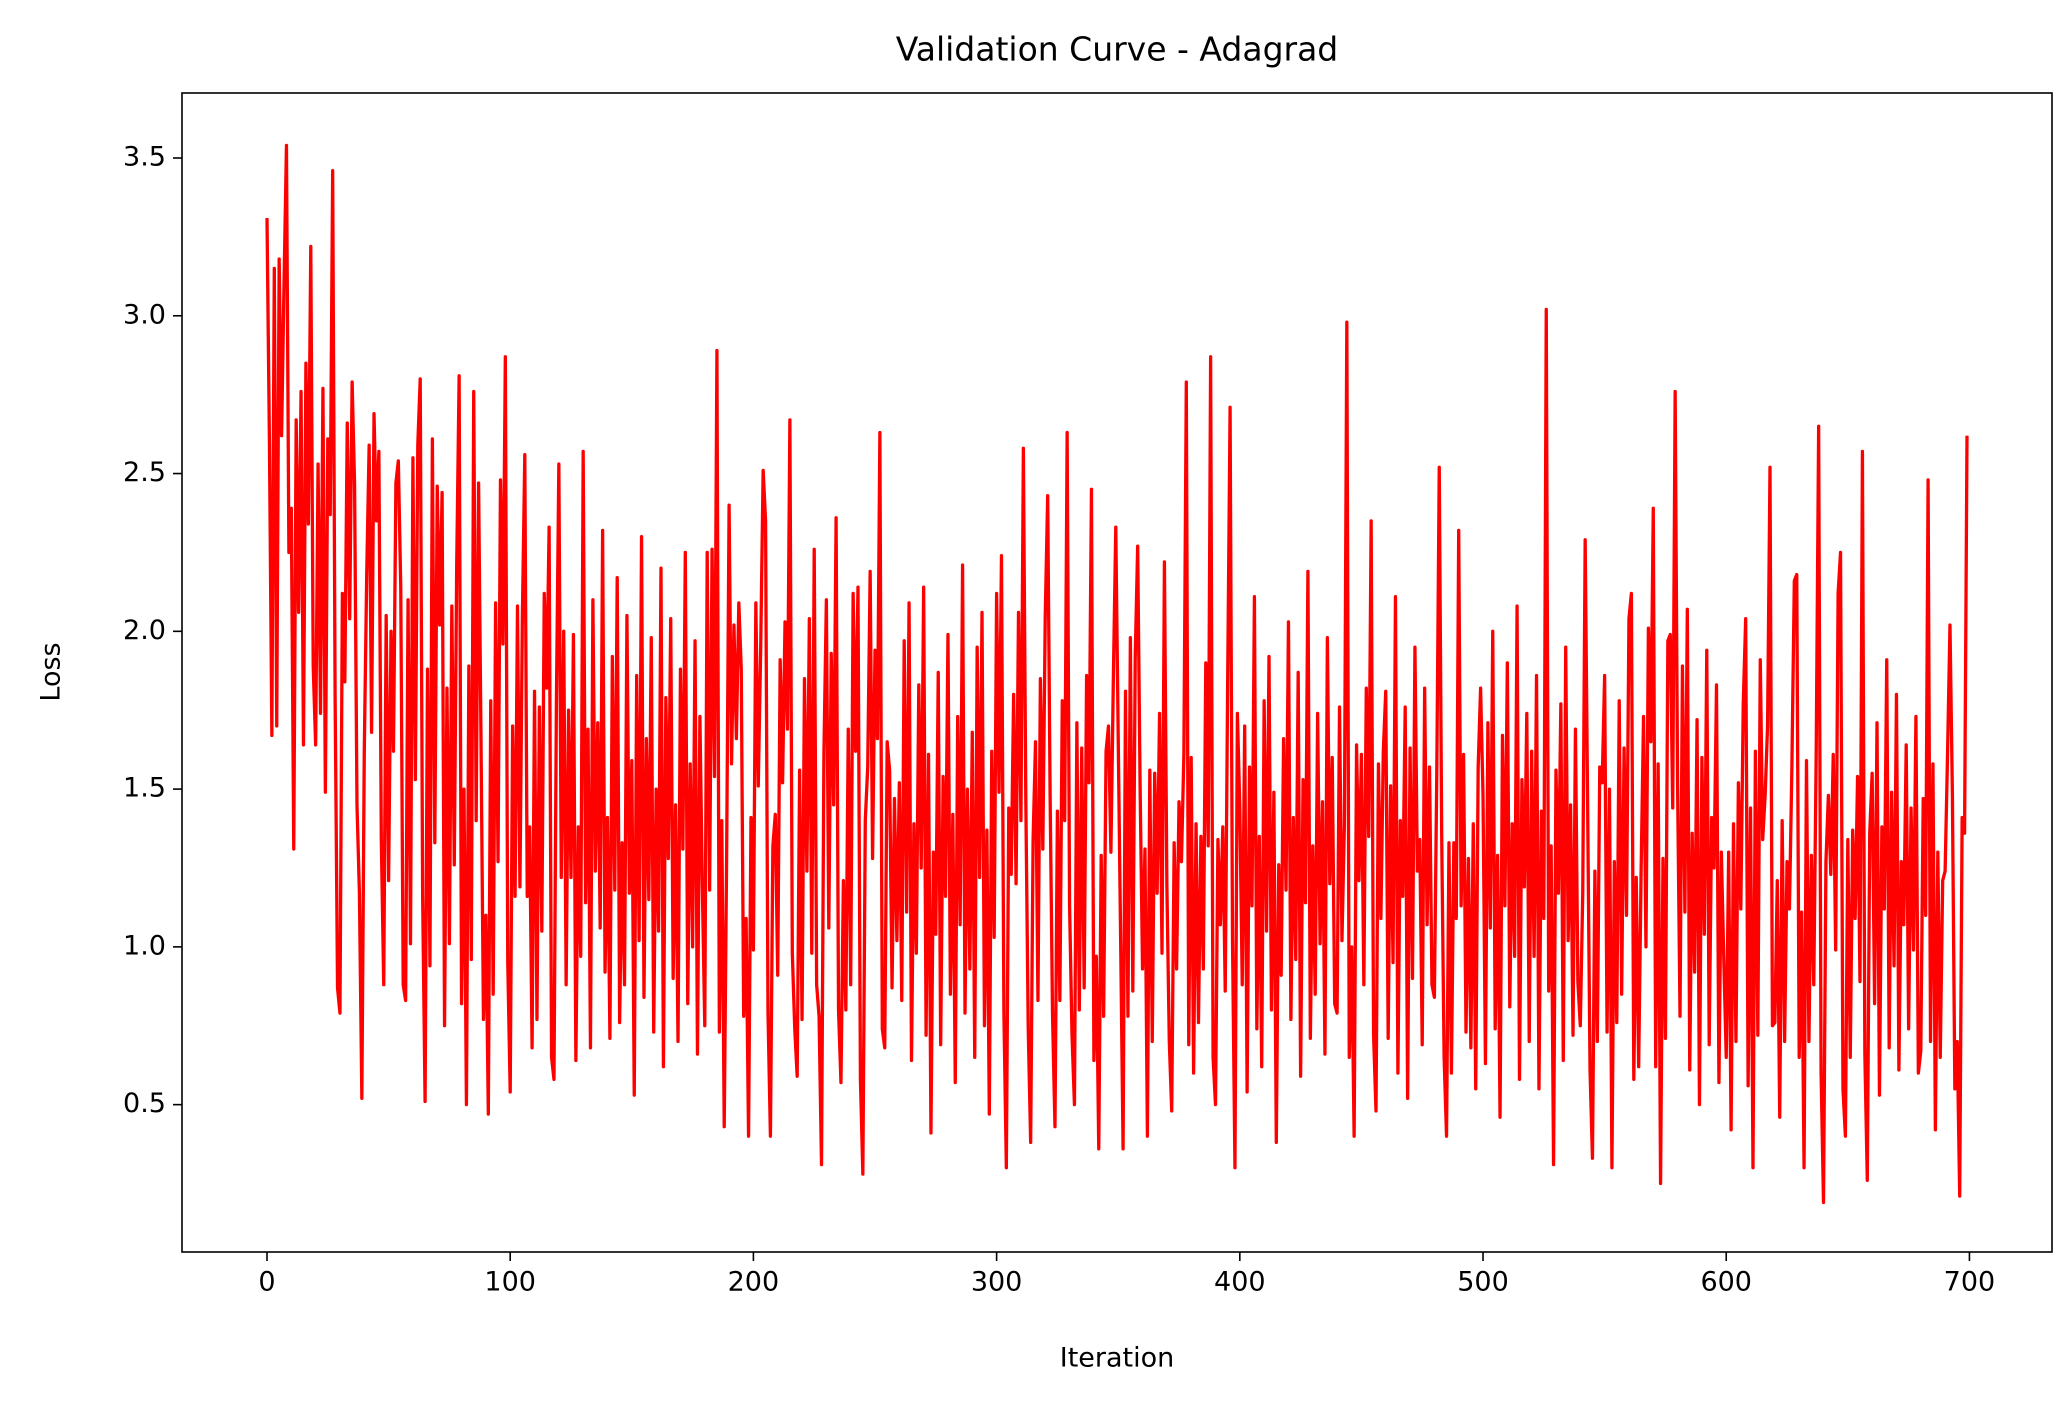 The height and width of the screenshot is (1403, 2072). What do you see at coordinates (1117, 49) in the screenshot?
I see `chart-title: Validation Curve - Adagrad` at bounding box center [1117, 49].